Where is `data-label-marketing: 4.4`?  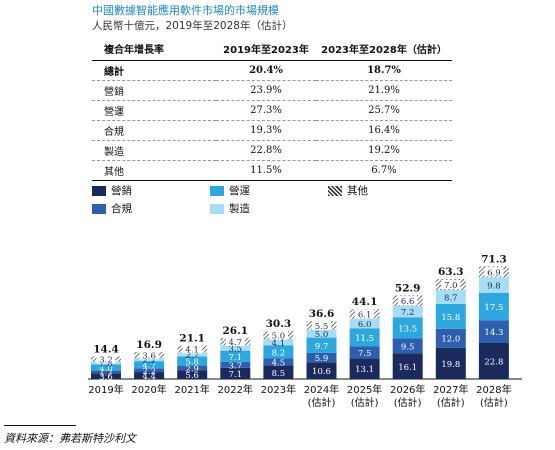
data-label-marketing: 4.4 is located at coordinates (149, 377).